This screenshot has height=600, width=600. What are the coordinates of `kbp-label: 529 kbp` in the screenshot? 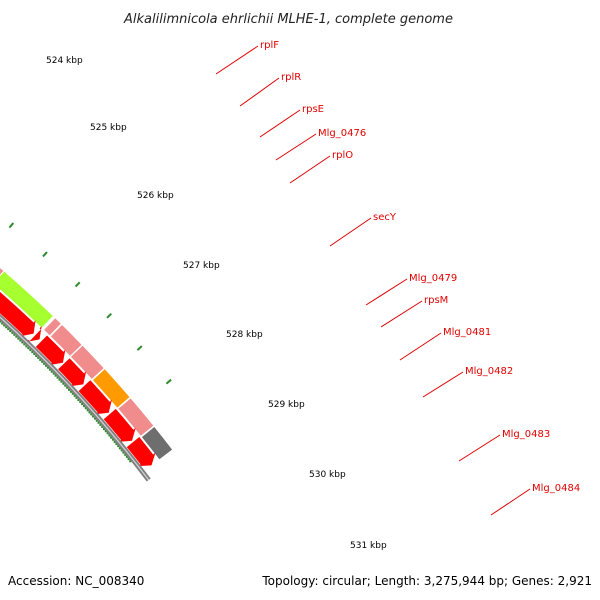 It's located at (286, 405).